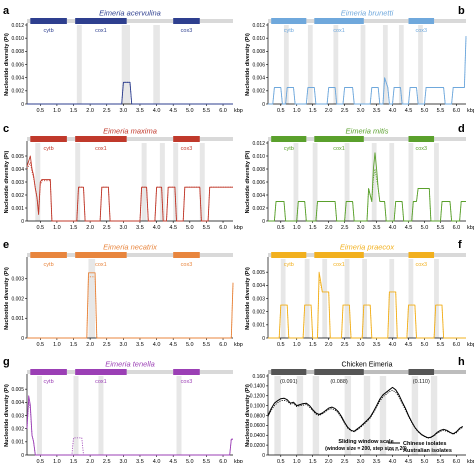 Image resolution: width=474 pixels, height=463 pixels. What do you see at coordinates (427, 451) in the screenshot?
I see `legend-label: Australian isolates` at bounding box center [427, 451].